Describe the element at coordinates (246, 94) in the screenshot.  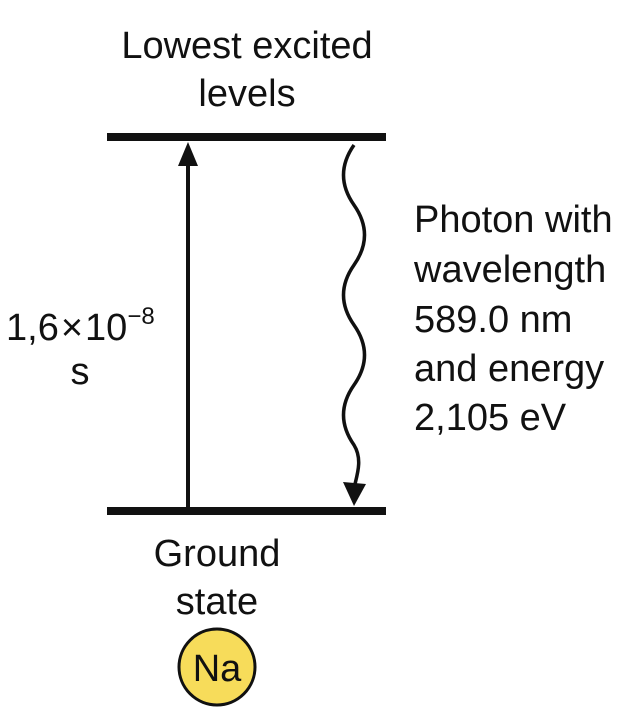
I see `upper-level-label-line2: levels` at that location.